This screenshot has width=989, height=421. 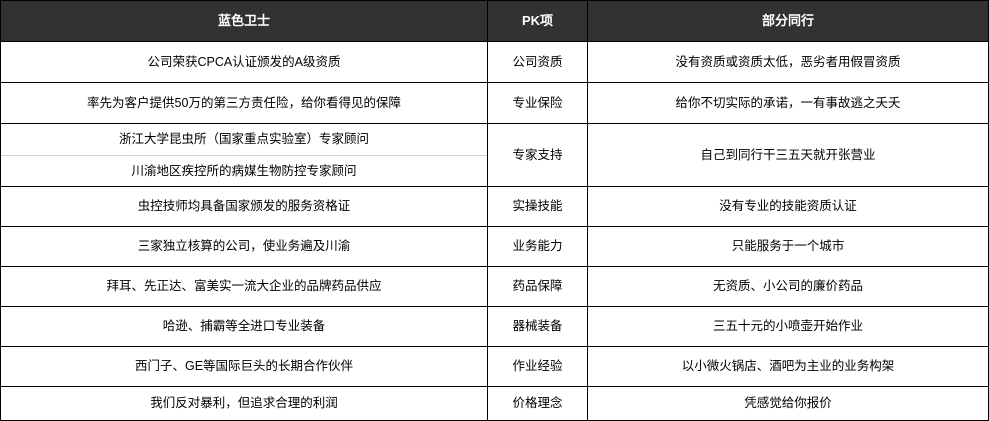 What do you see at coordinates (538, 403) in the screenshot?
I see `cell-pk-item: 价格理念` at bounding box center [538, 403].